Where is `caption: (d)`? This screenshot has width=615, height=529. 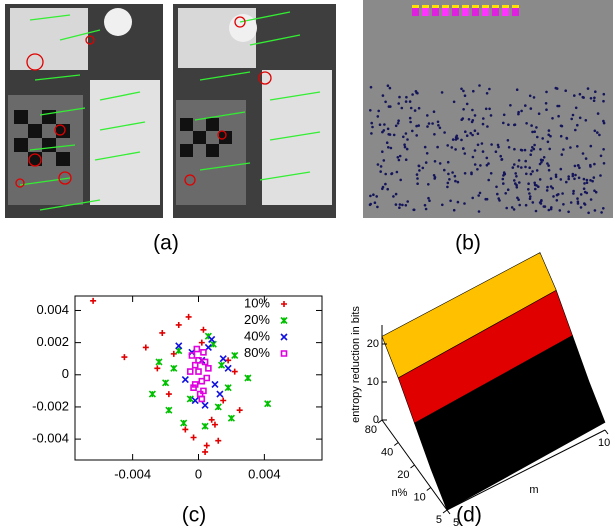
caption: (d) is located at coordinates (469, 515).